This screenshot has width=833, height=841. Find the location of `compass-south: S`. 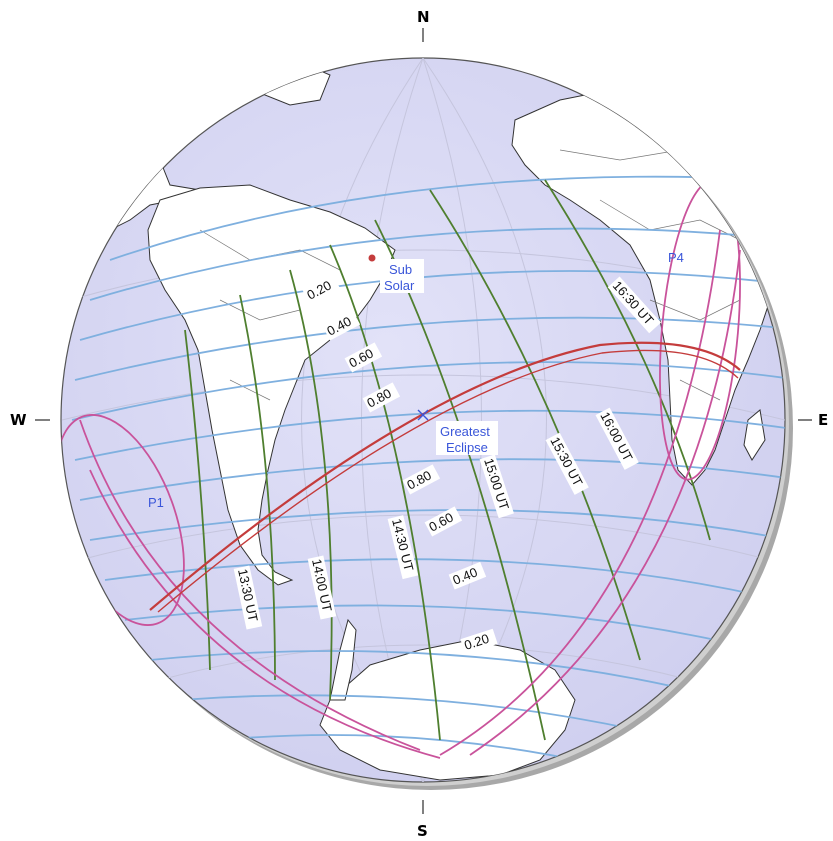

compass-south: S is located at coordinates (422, 831).